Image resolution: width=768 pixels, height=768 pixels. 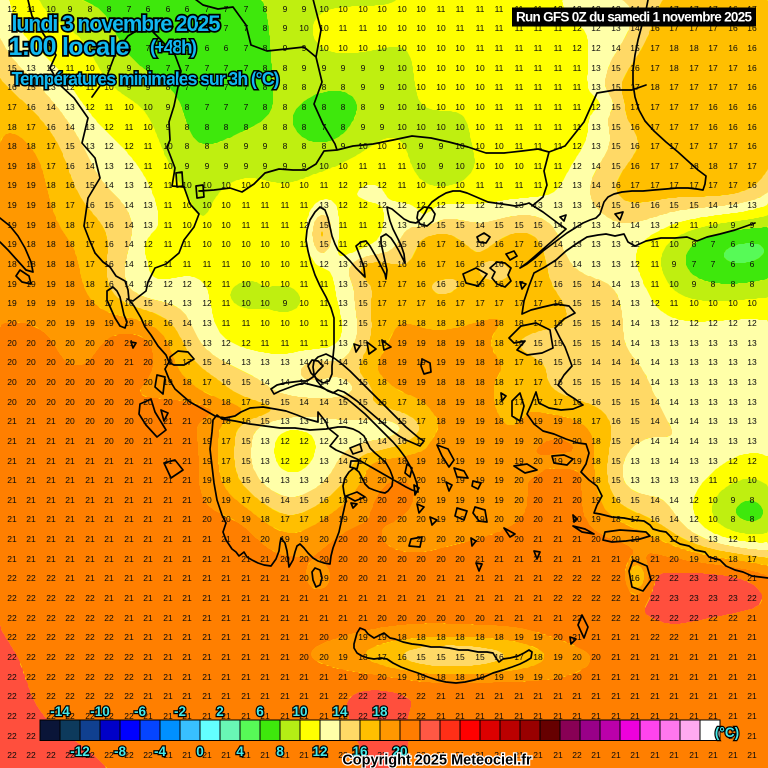 I want to click on svg-text: lundi 3 novembre 2025, so click(x=116, y=23).